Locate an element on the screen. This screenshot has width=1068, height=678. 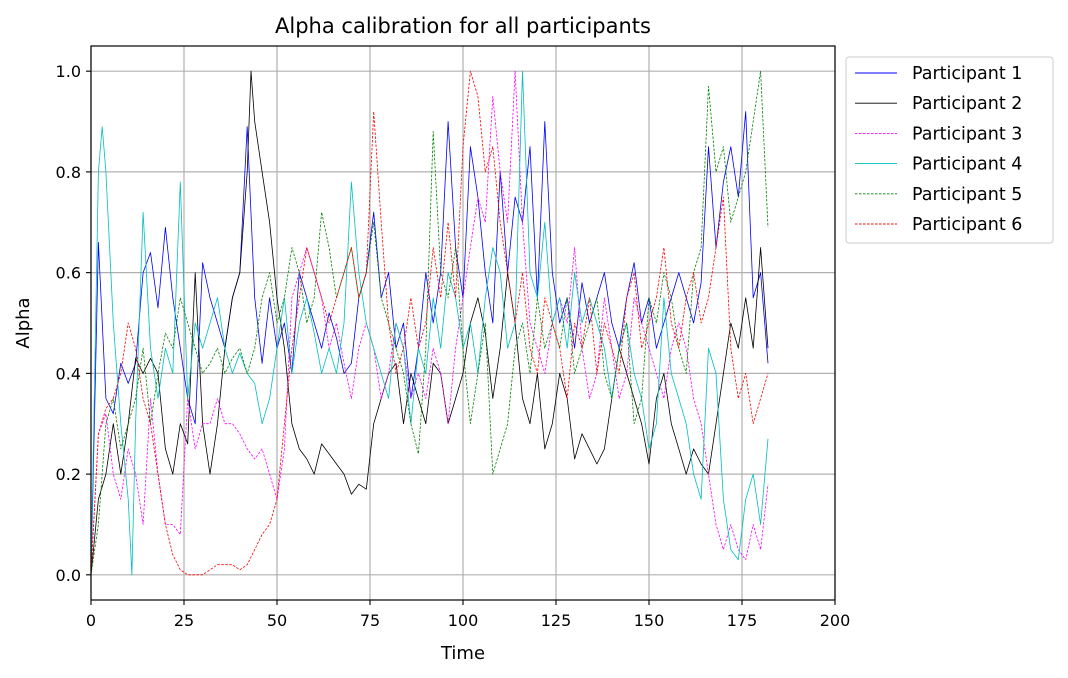
x-tick-label: 200 is located at coordinates (835, 620).